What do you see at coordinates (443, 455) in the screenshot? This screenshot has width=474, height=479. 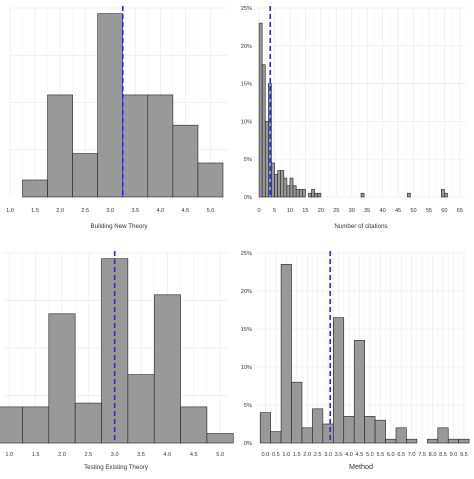 I see `x-tick-label: 8.5` at bounding box center [443, 455].